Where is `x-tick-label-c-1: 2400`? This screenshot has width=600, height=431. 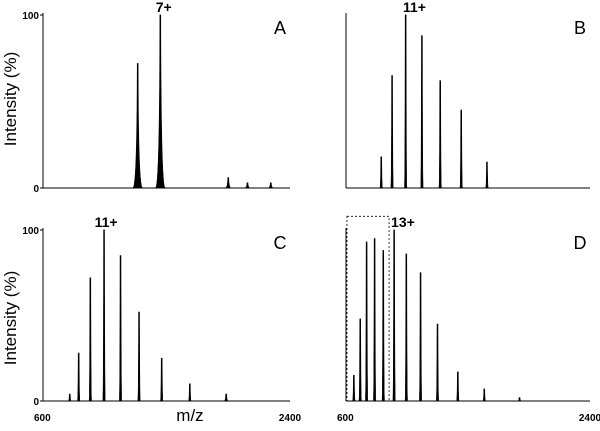 x-tick-label-c-1: 2400 is located at coordinates (290, 418).